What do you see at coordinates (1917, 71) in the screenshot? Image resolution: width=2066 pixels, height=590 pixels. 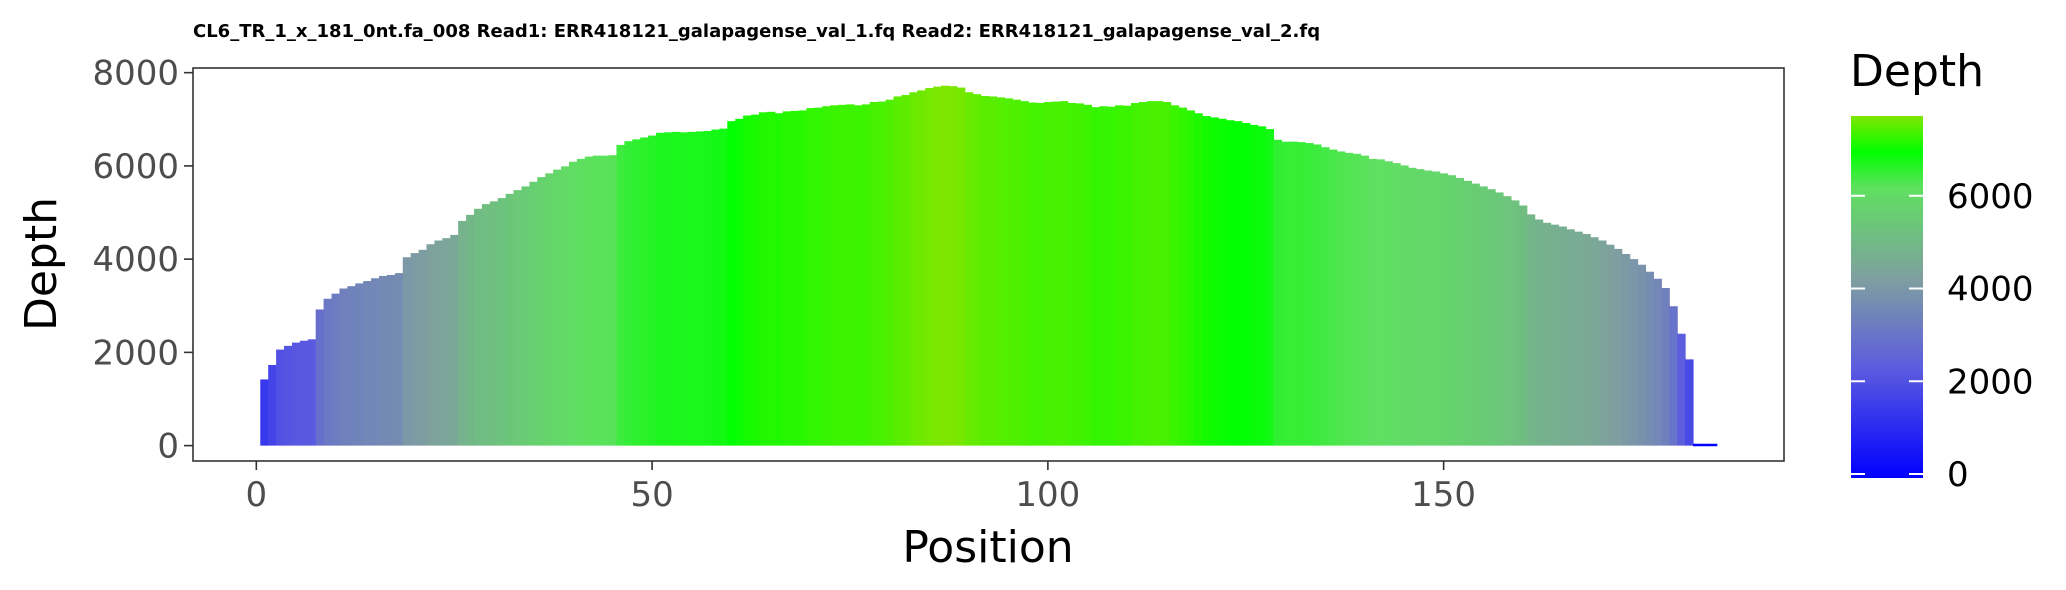 I see `legend-title: Depth` at bounding box center [1917, 71].